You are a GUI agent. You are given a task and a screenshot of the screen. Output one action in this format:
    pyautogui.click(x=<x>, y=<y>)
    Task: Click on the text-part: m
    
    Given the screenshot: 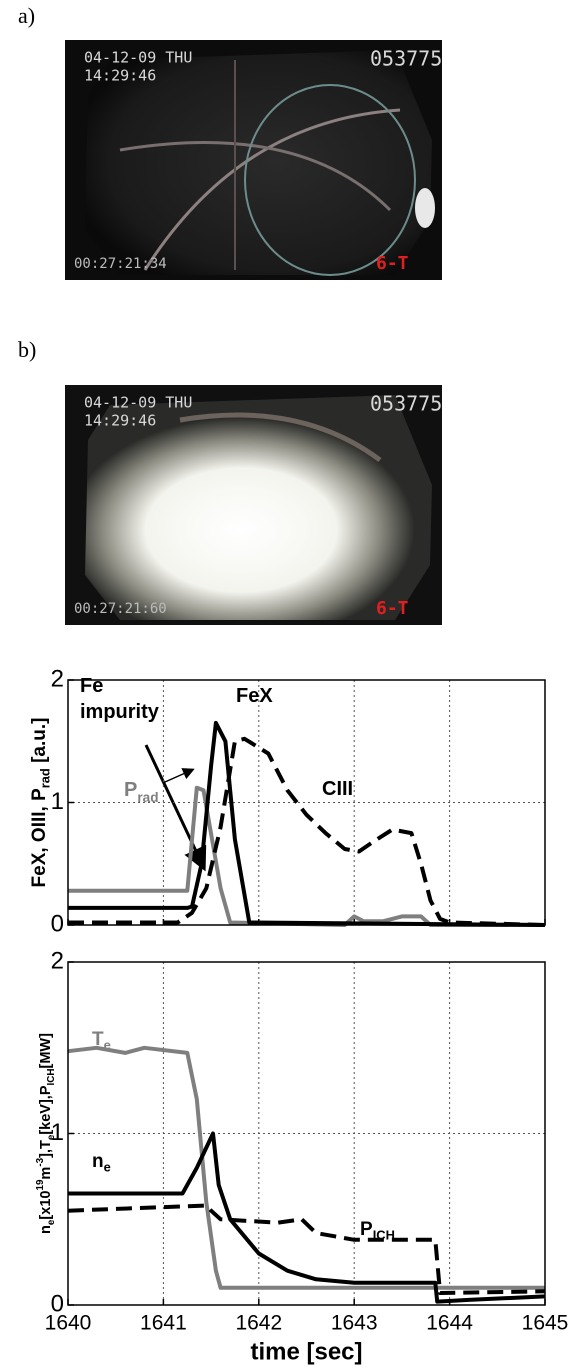 What is the action you would take?
    pyautogui.click(x=46, y=1173)
    